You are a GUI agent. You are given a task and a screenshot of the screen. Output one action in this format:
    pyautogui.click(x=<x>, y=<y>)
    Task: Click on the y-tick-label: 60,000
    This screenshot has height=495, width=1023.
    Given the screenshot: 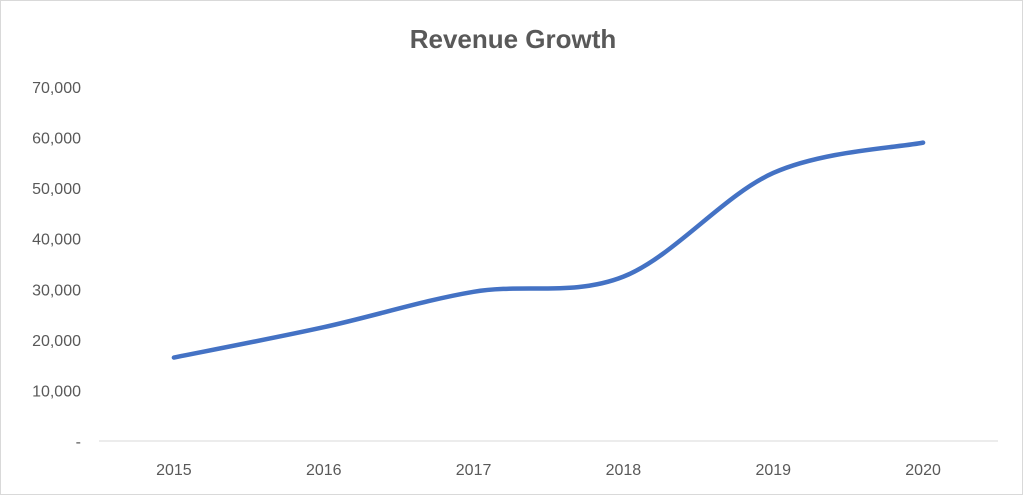 What is the action you would take?
    pyautogui.click(x=56, y=139)
    